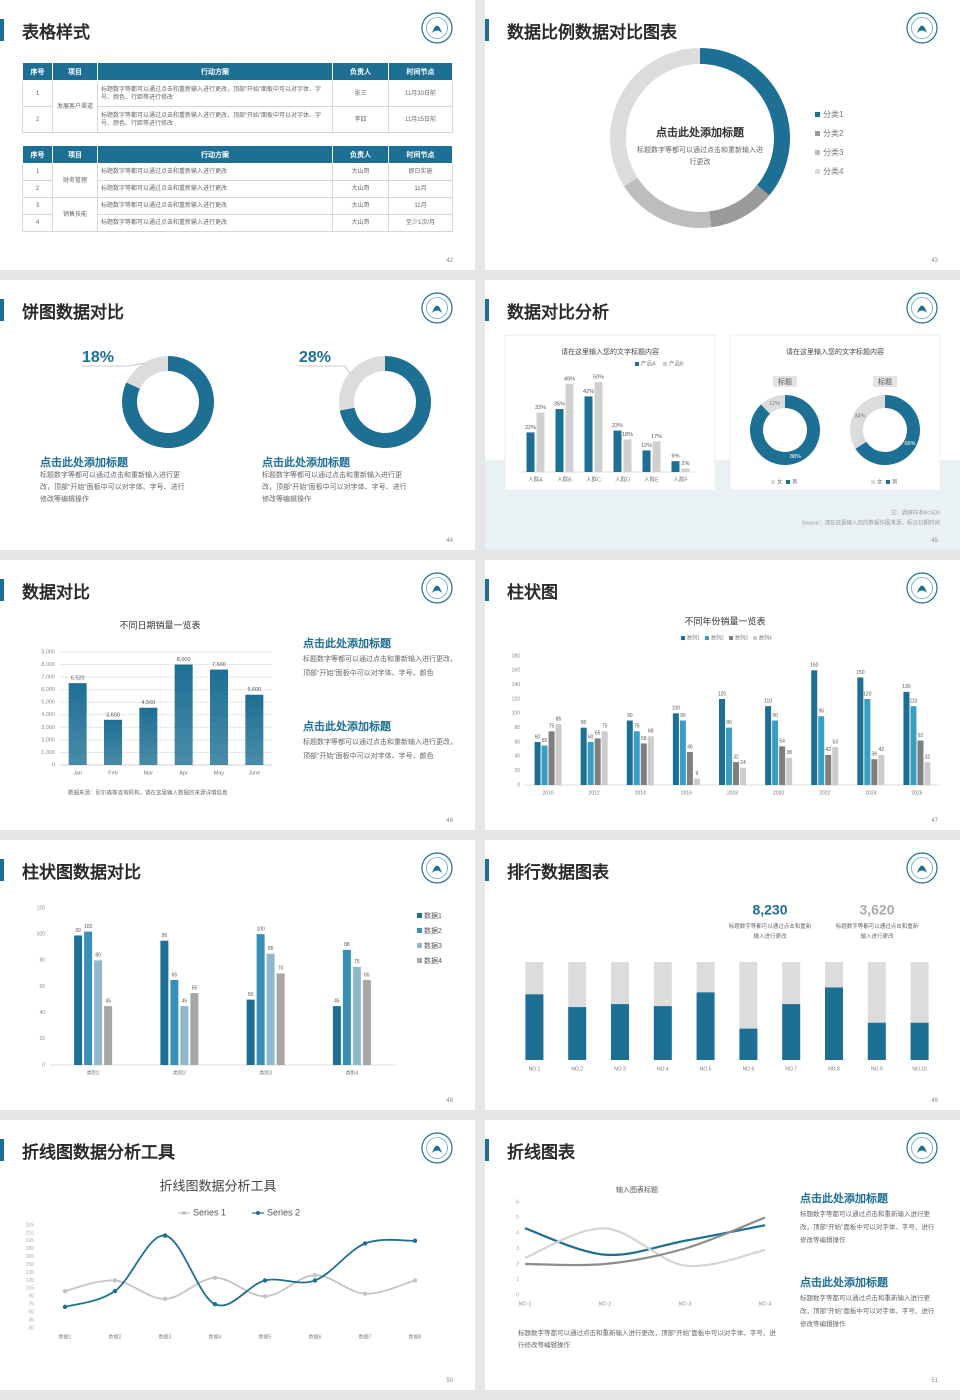 This screenshot has height=1400, width=960. I want to click on slide-title: 饼图数据对比, so click(73, 312).